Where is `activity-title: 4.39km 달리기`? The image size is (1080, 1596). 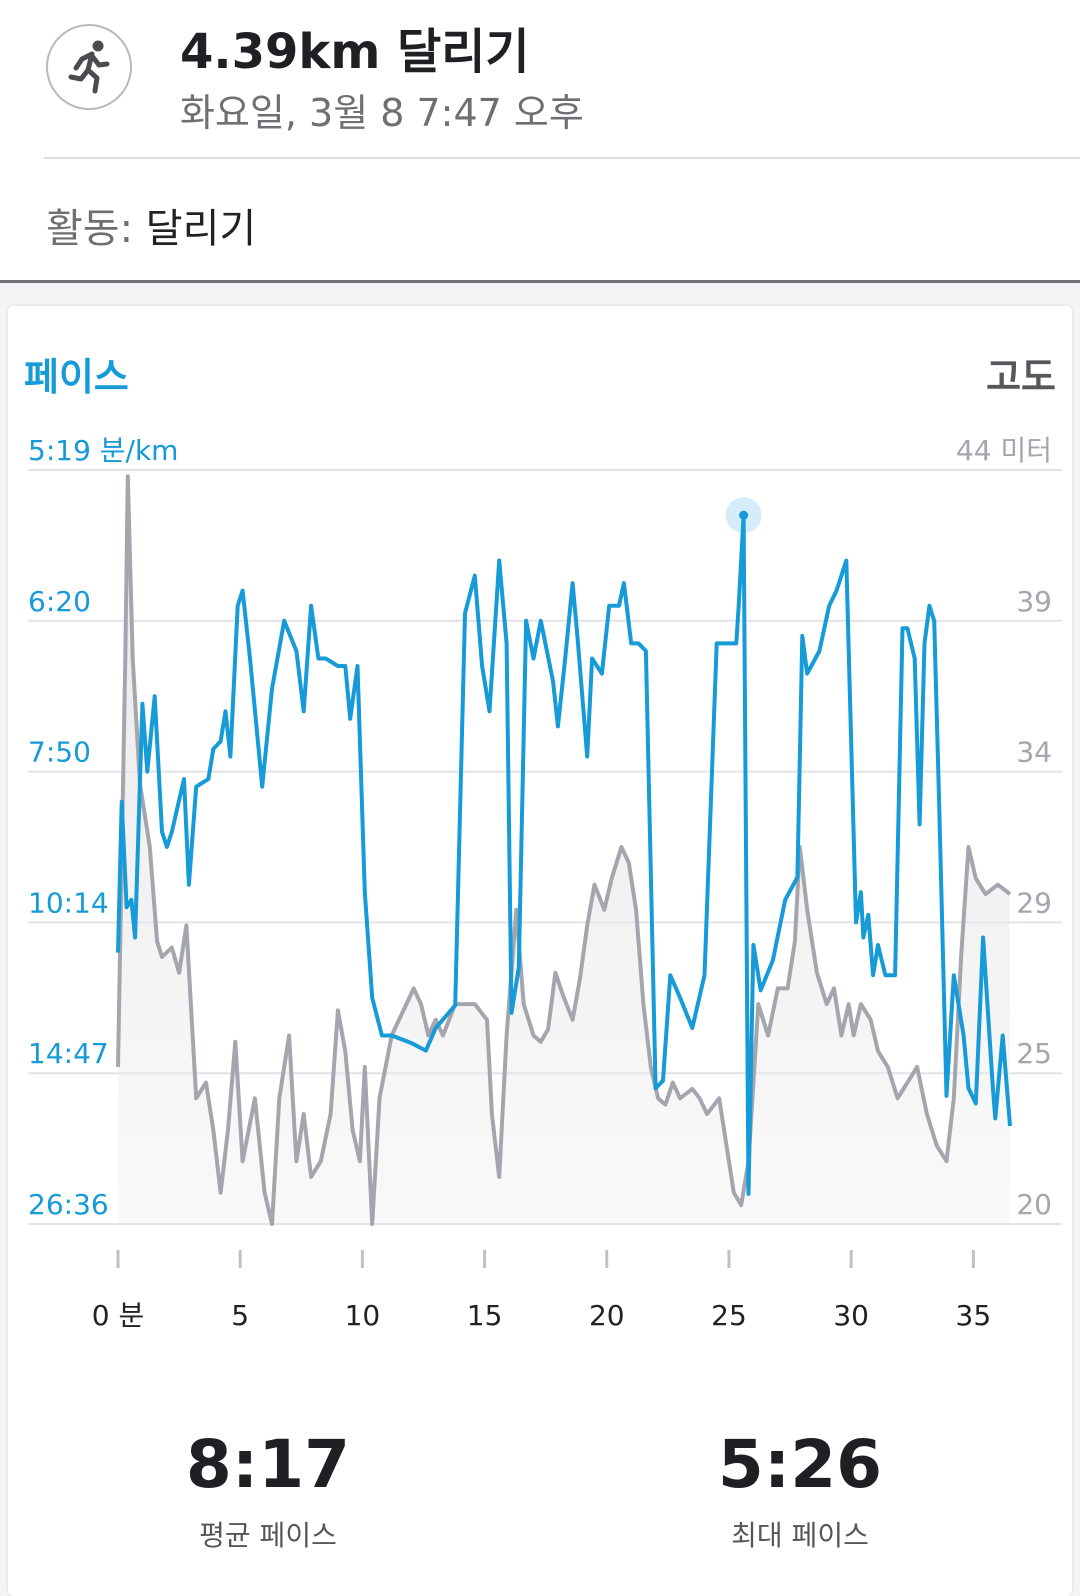 activity-title: 4.39km 달리기 is located at coordinates (355, 52).